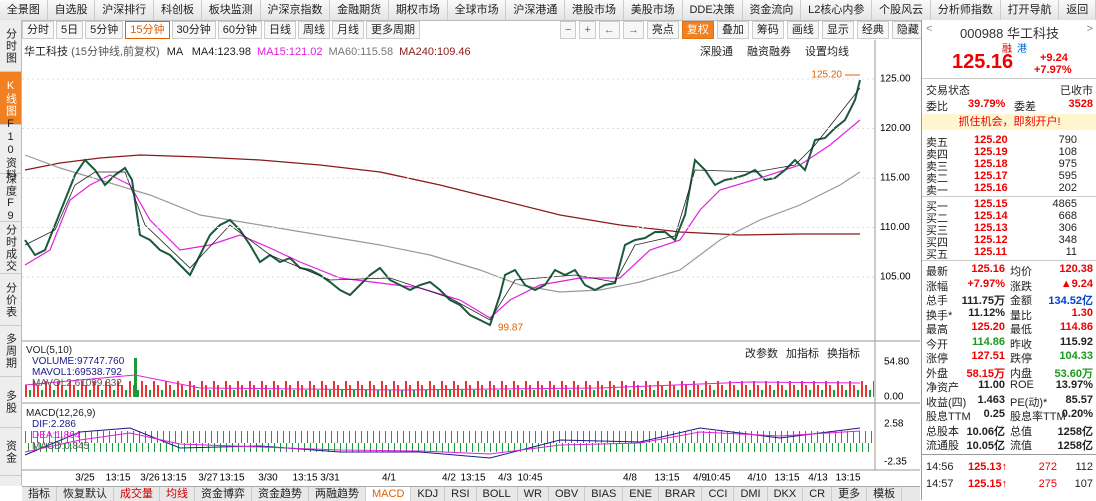  Describe the element at coordinates (700, 478) in the screenshot. I see `x-label: 4/9` at that location.